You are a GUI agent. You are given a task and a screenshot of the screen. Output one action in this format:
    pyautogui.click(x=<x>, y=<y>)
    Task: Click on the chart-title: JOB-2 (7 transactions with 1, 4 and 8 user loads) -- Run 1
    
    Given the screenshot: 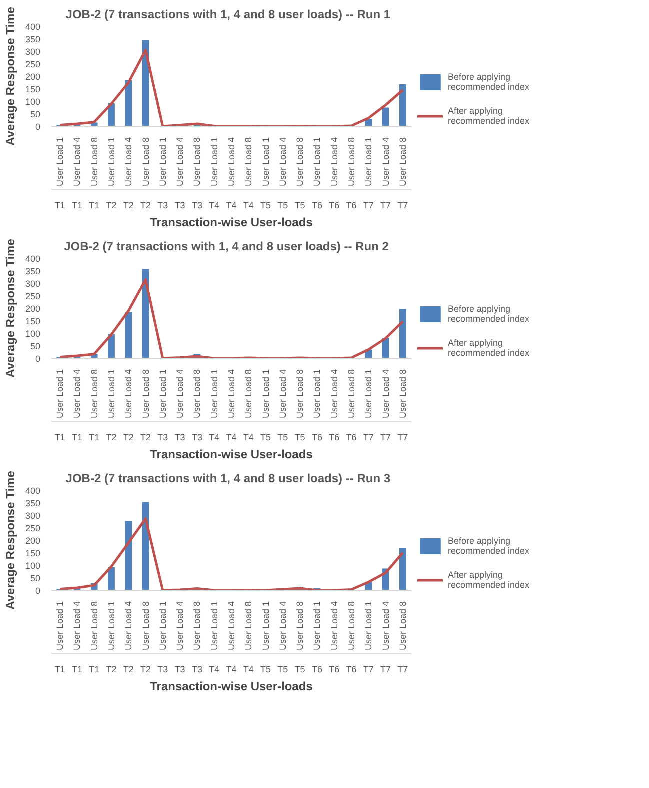 What is the action you would take?
    pyautogui.click(x=228, y=15)
    